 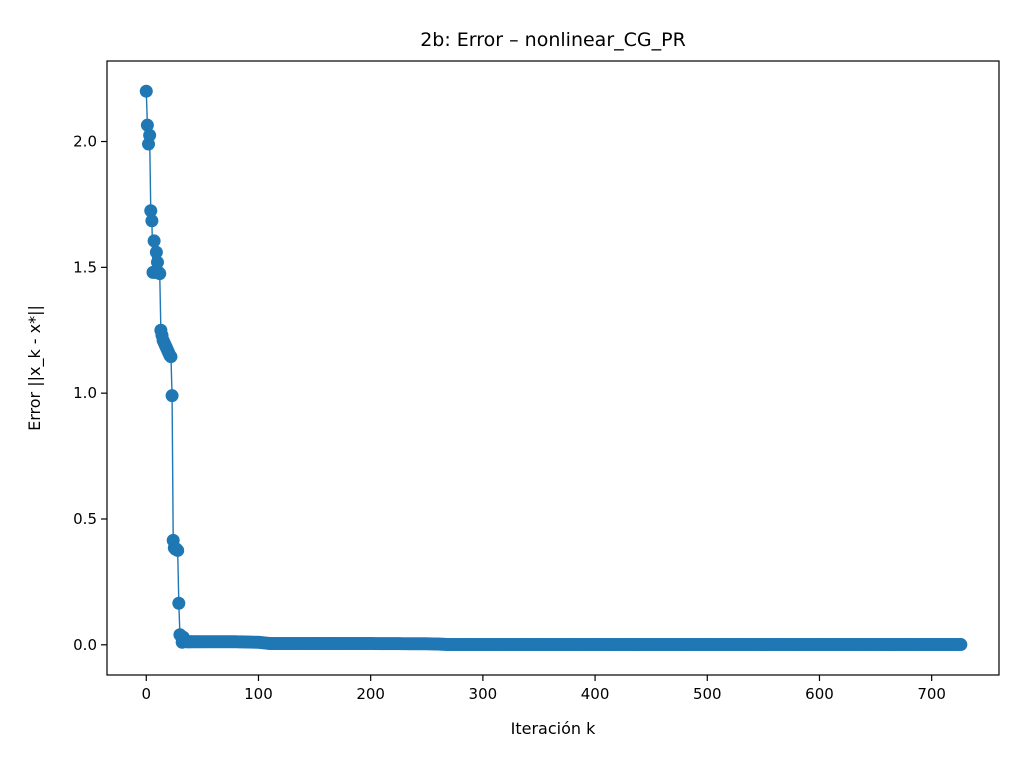 What do you see at coordinates (553, 40) in the screenshot?
I see `chart-title: 2b: Error – nonlinear_CG_PR` at bounding box center [553, 40].